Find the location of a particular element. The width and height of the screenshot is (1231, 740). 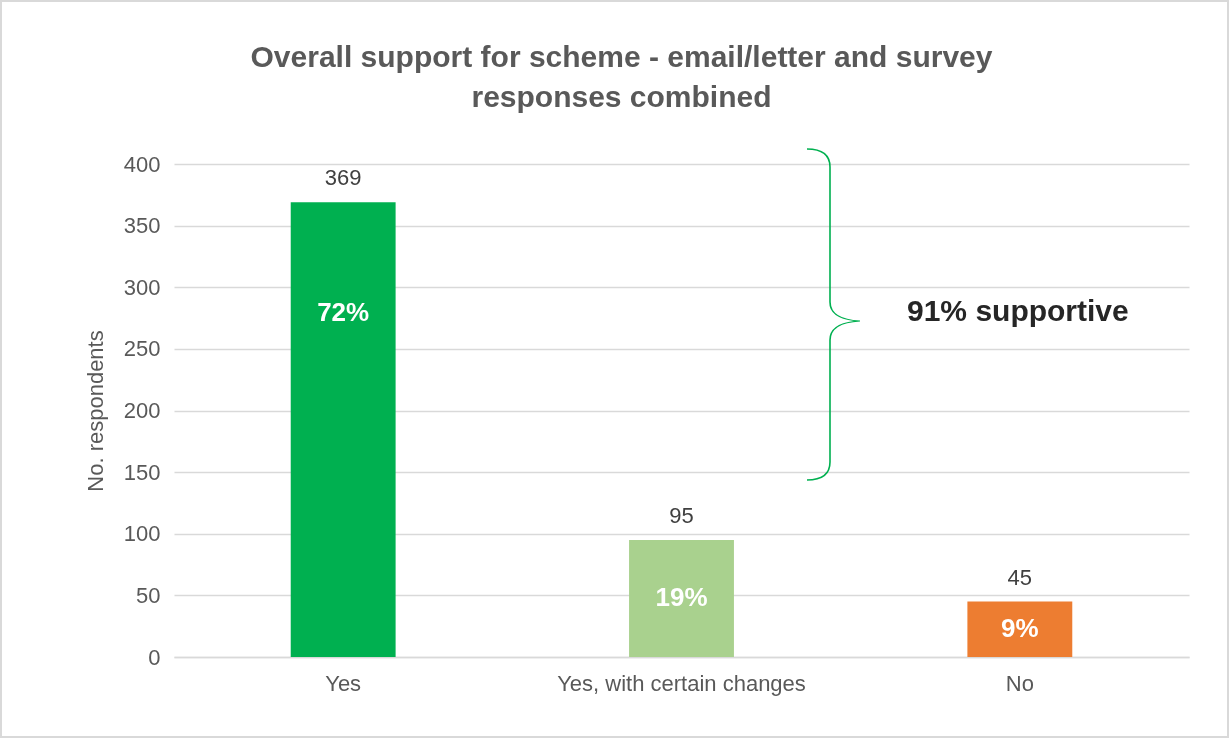

data-label: 95 is located at coordinates (681, 515).